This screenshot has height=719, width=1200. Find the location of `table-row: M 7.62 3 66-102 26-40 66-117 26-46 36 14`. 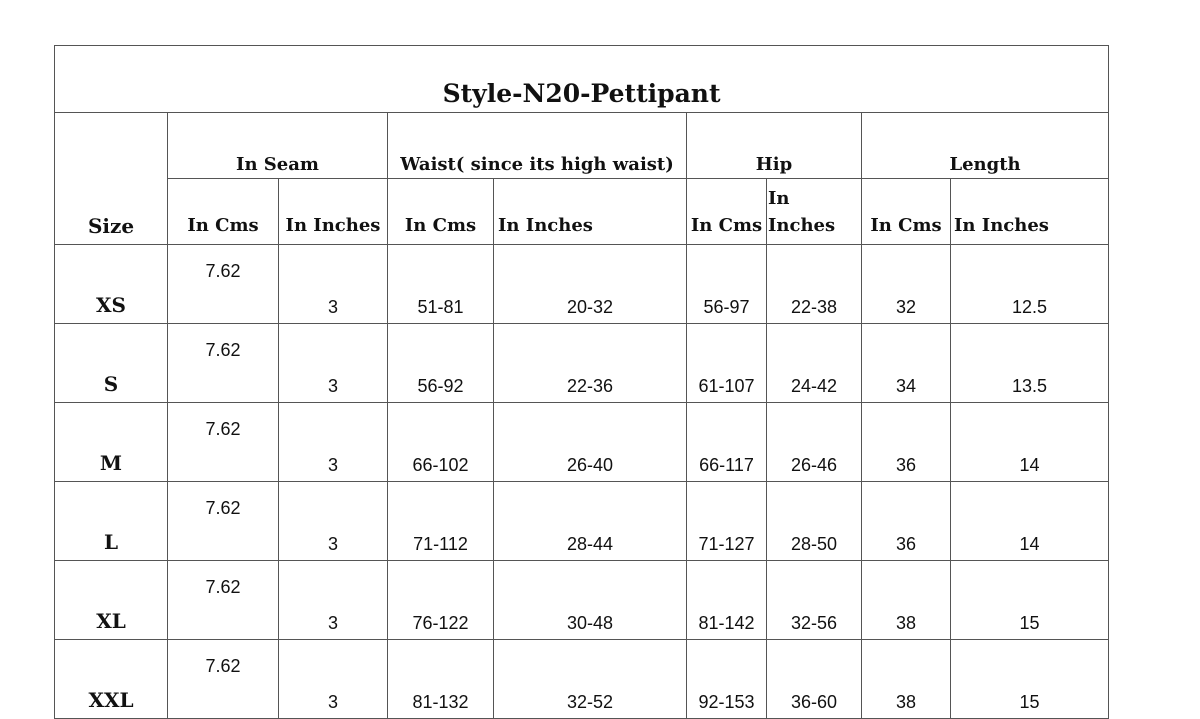

table-row: M 7.62 3 66-102 26-40 66-117 26-46 36 14 is located at coordinates (582, 442).